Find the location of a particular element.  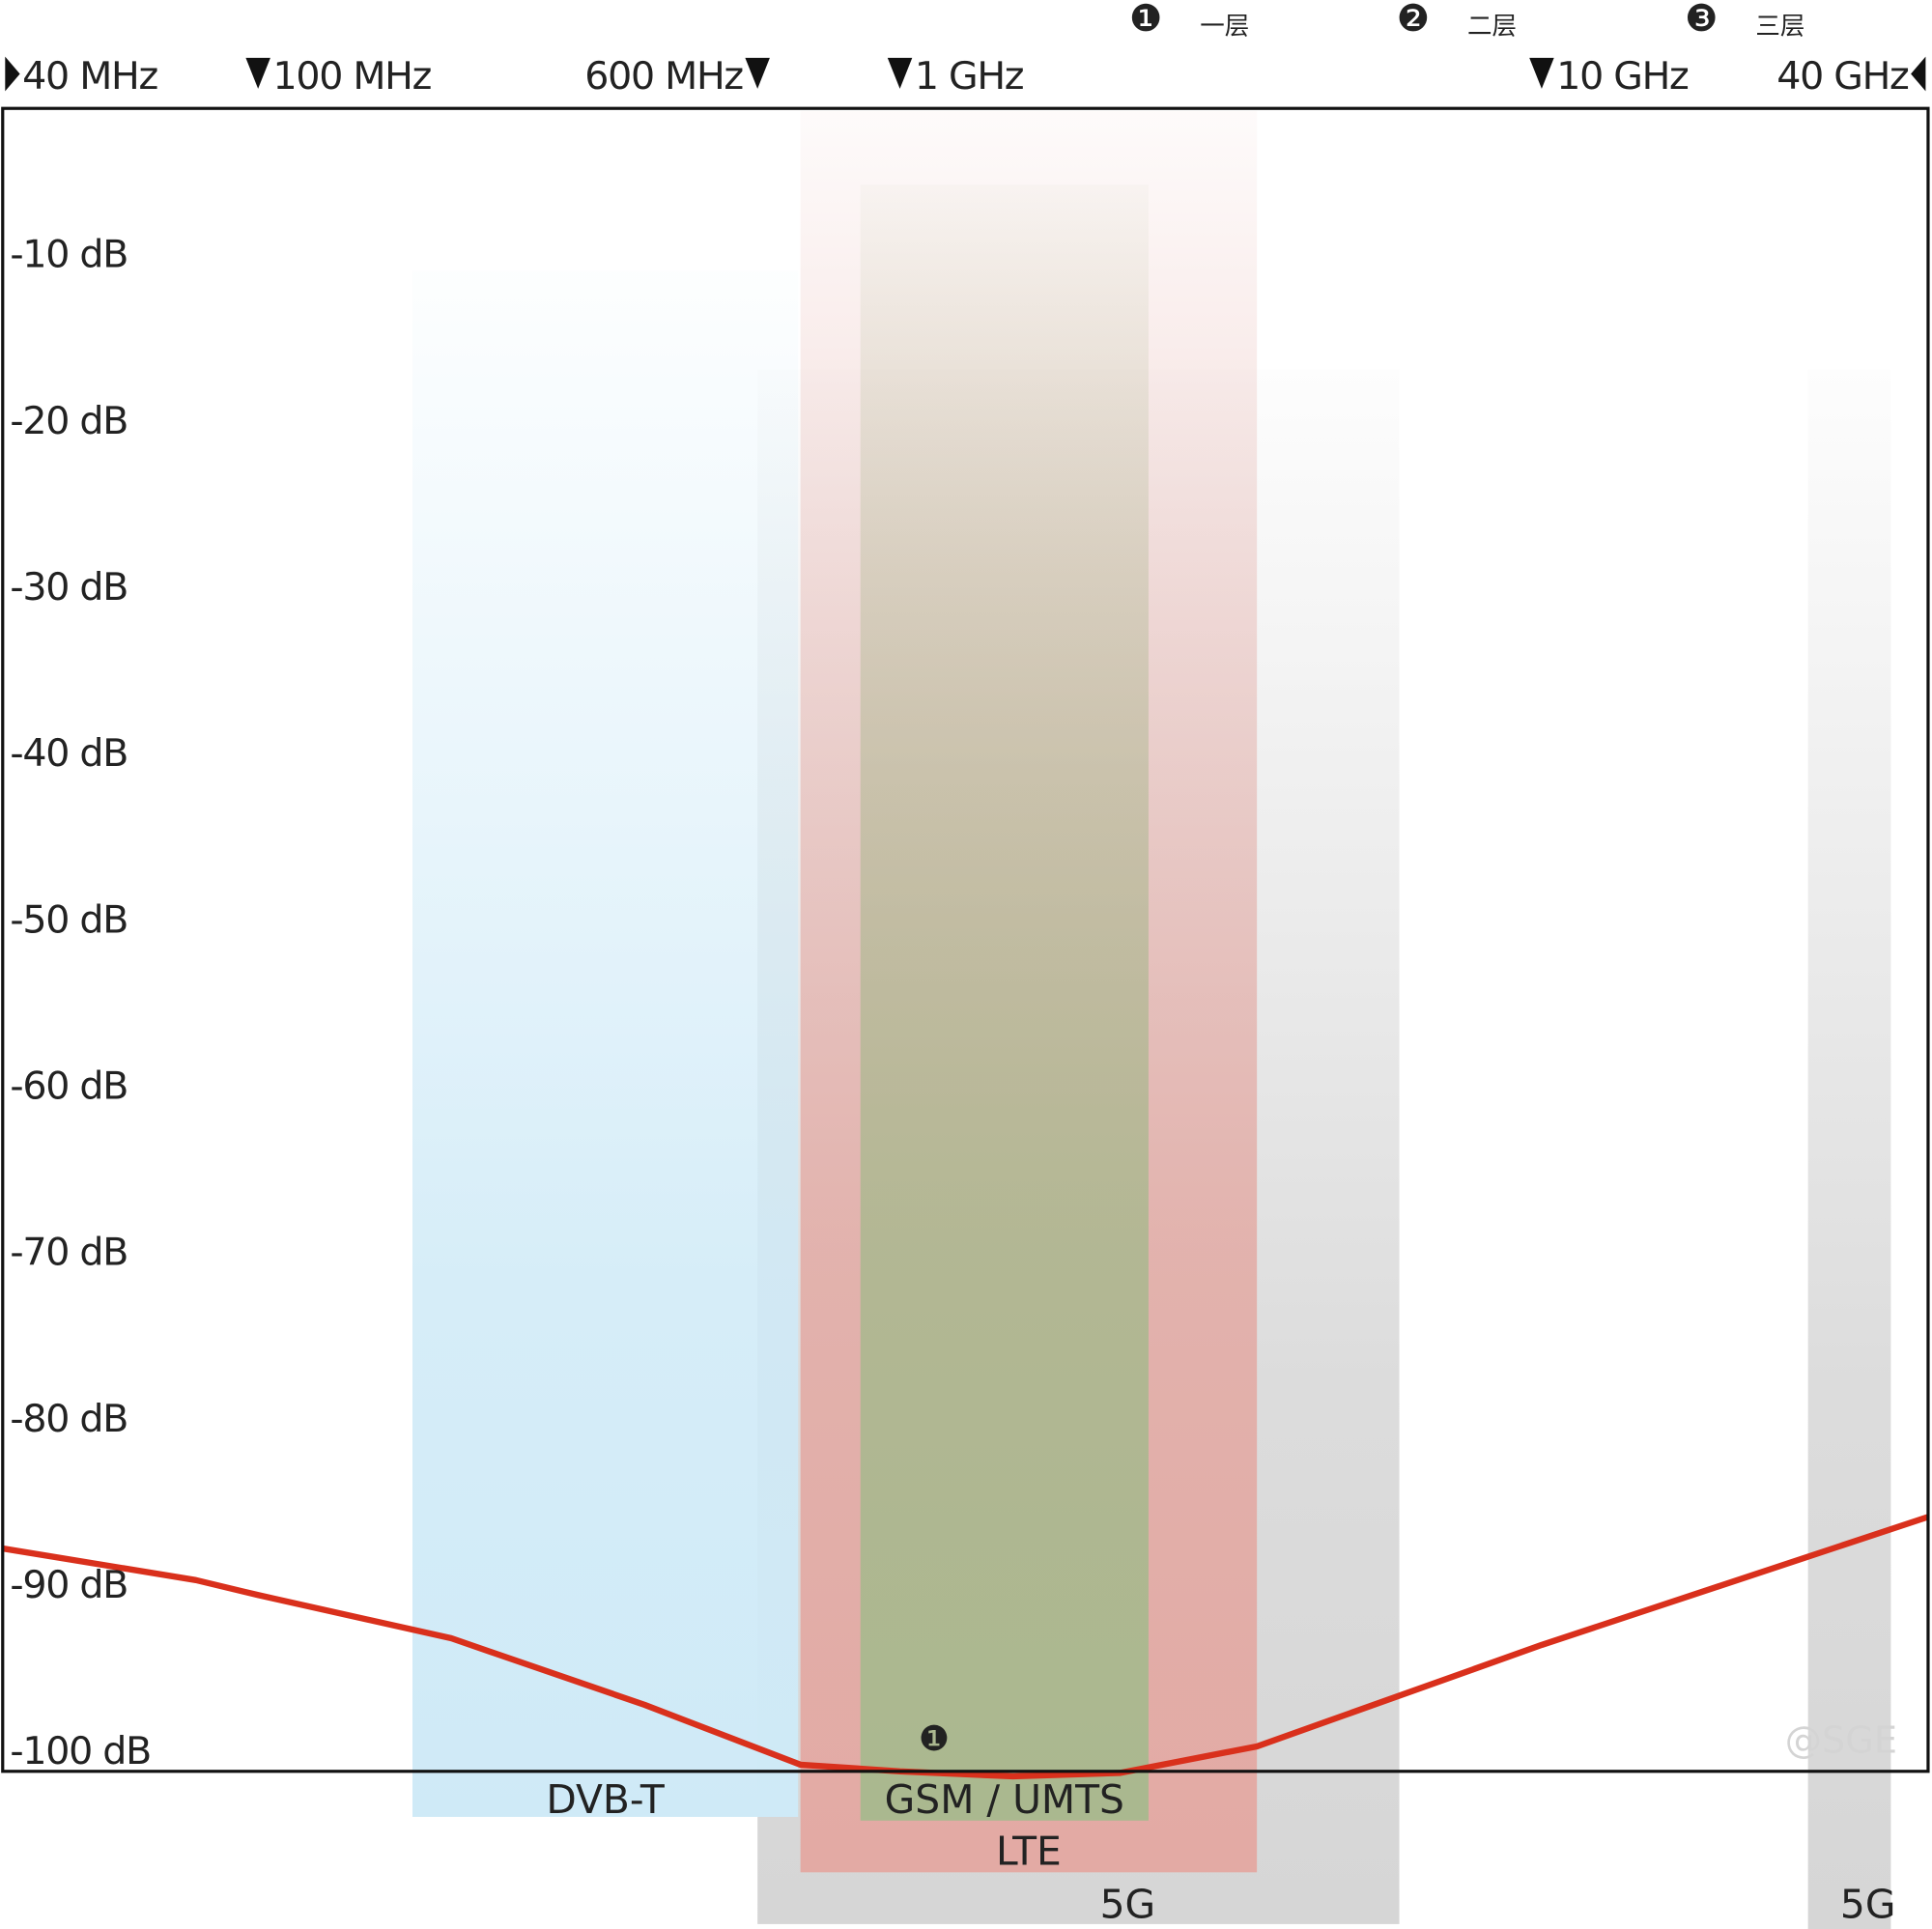

y-tick-label: -60 dB is located at coordinates (69, 1086).